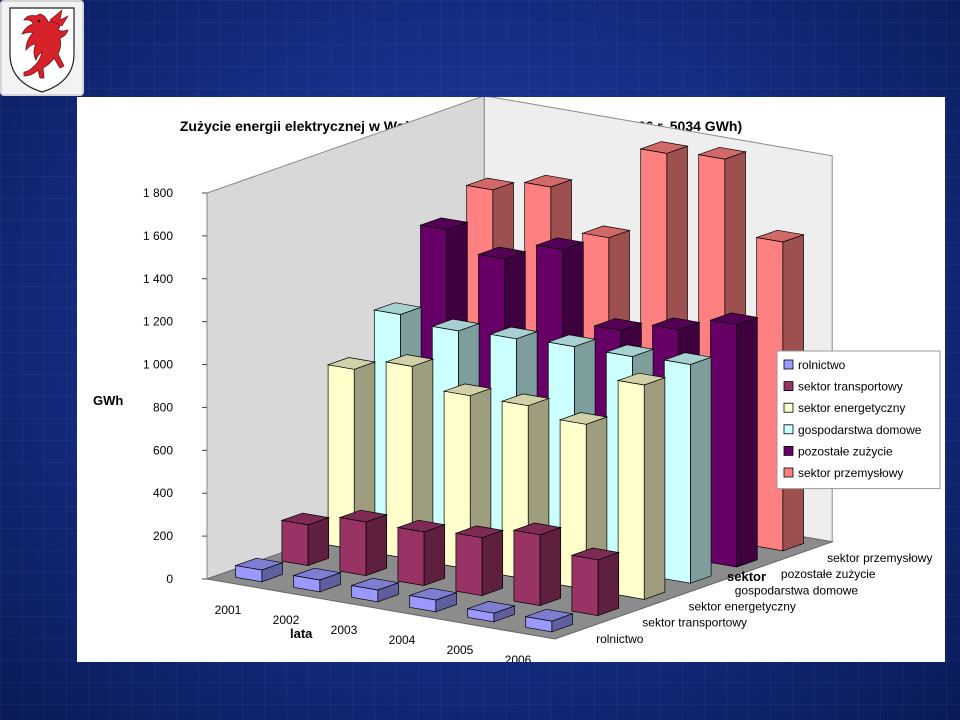  I want to click on x-tick-label: 2004, so click(402, 640).